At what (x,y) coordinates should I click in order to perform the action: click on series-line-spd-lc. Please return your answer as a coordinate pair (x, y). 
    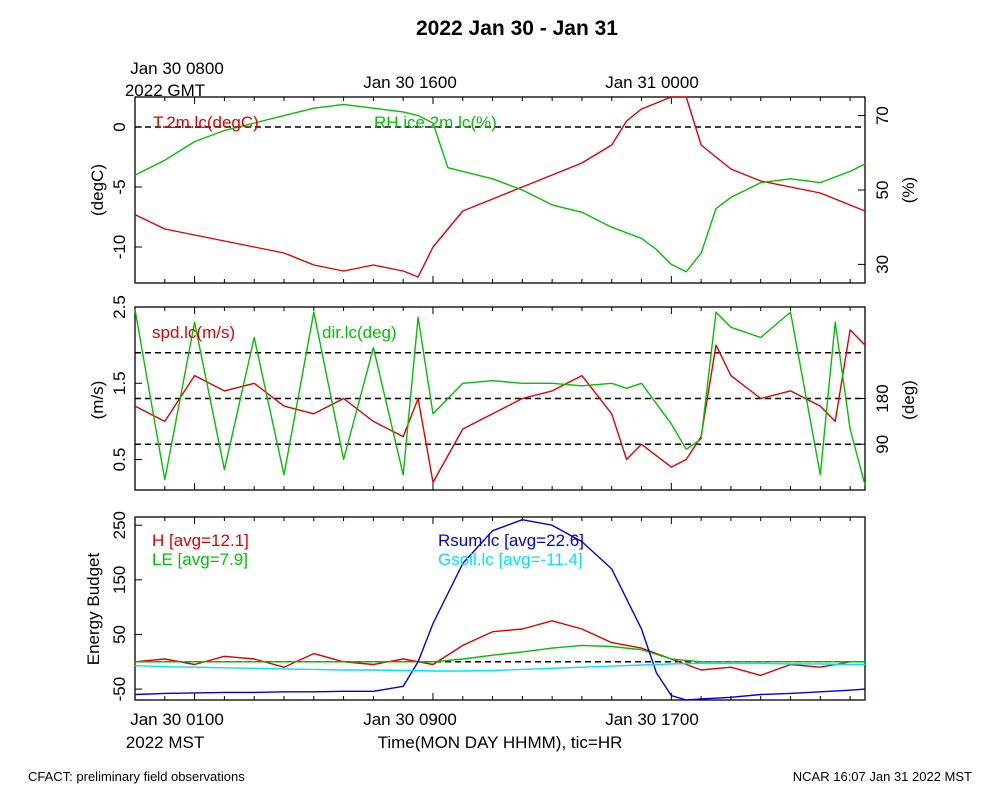
    Looking at the image, I should click on (500, 406).